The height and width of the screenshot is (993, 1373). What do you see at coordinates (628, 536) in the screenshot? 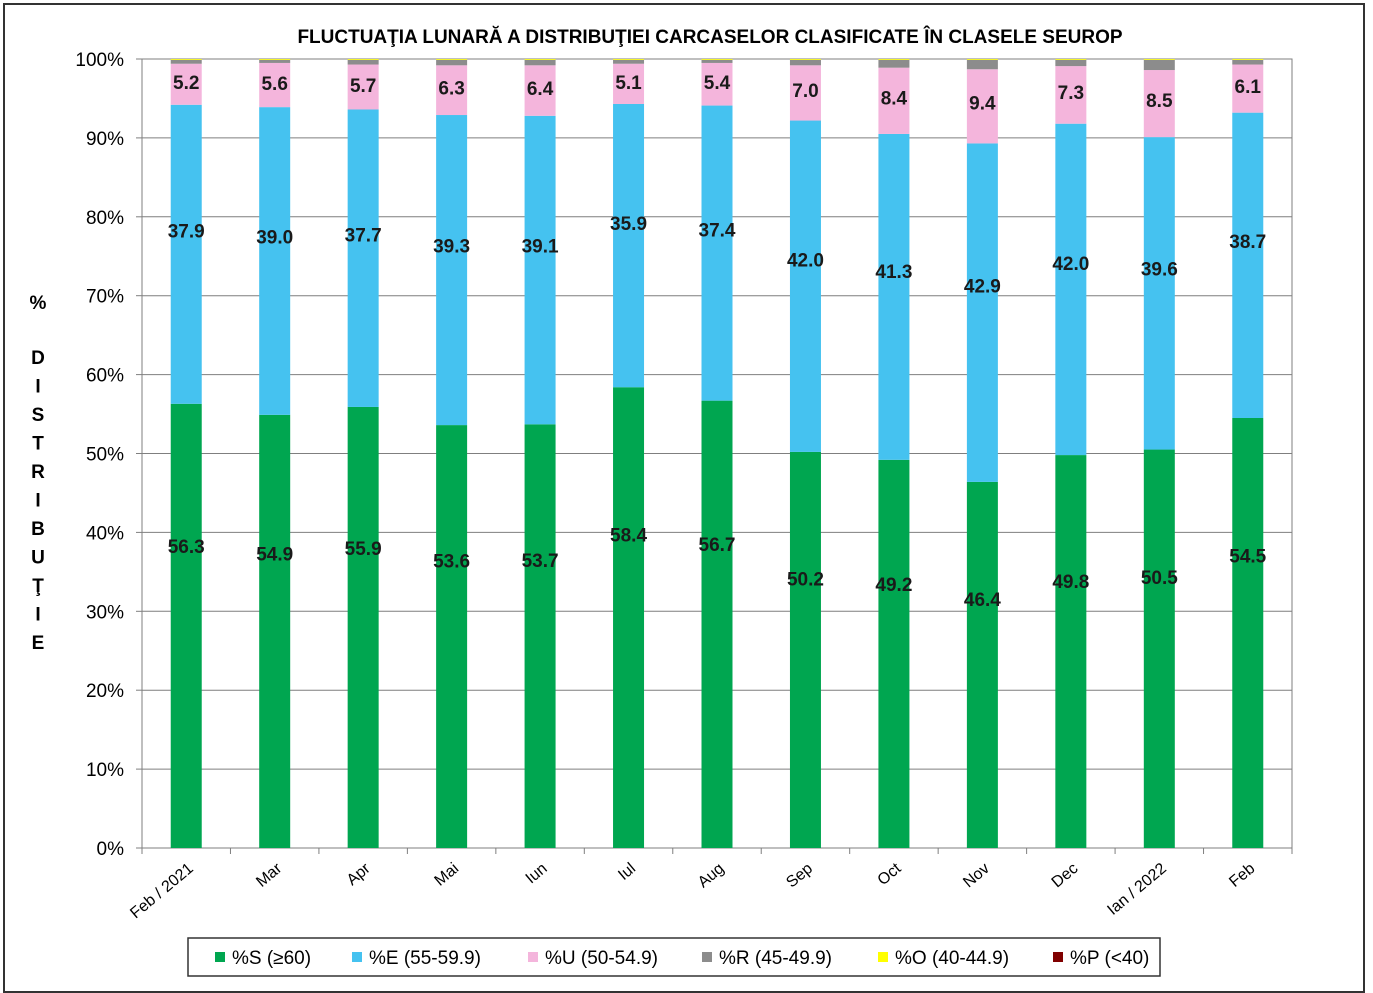
I see `data-label: 58.4` at bounding box center [628, 536].